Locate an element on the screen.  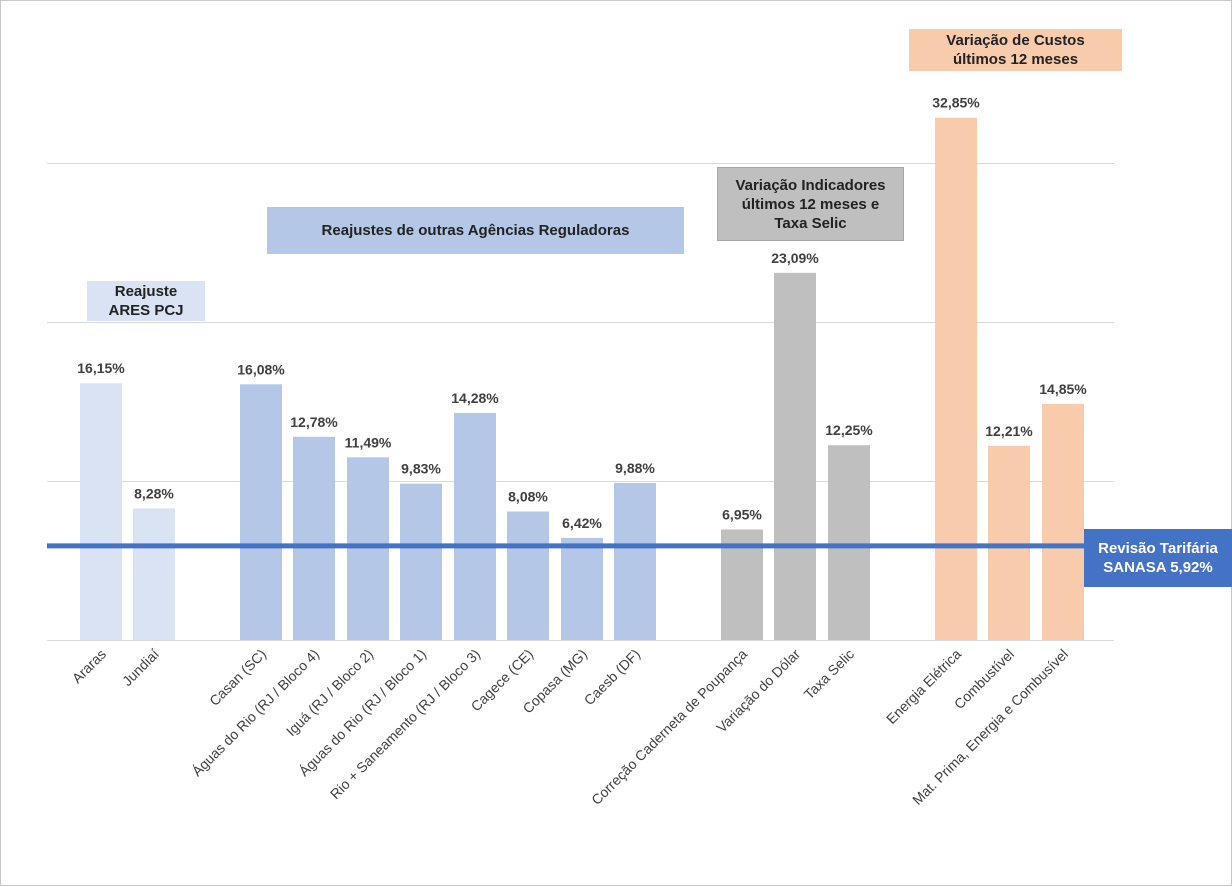
value-label: 12,25% is located at coordinates (849, 430).